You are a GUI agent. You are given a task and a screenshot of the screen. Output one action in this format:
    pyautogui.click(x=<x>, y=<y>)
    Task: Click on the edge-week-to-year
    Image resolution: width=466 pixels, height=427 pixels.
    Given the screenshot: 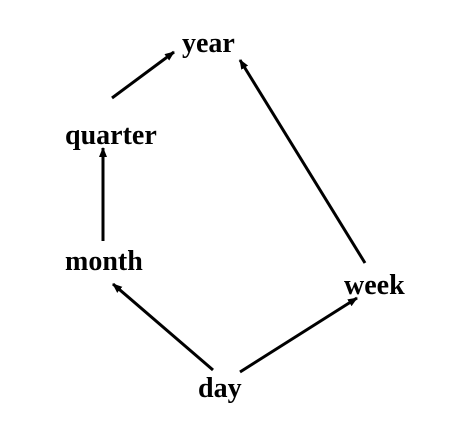 What is the action you would take?
    pyautogui.click(x=302, y=161)
    